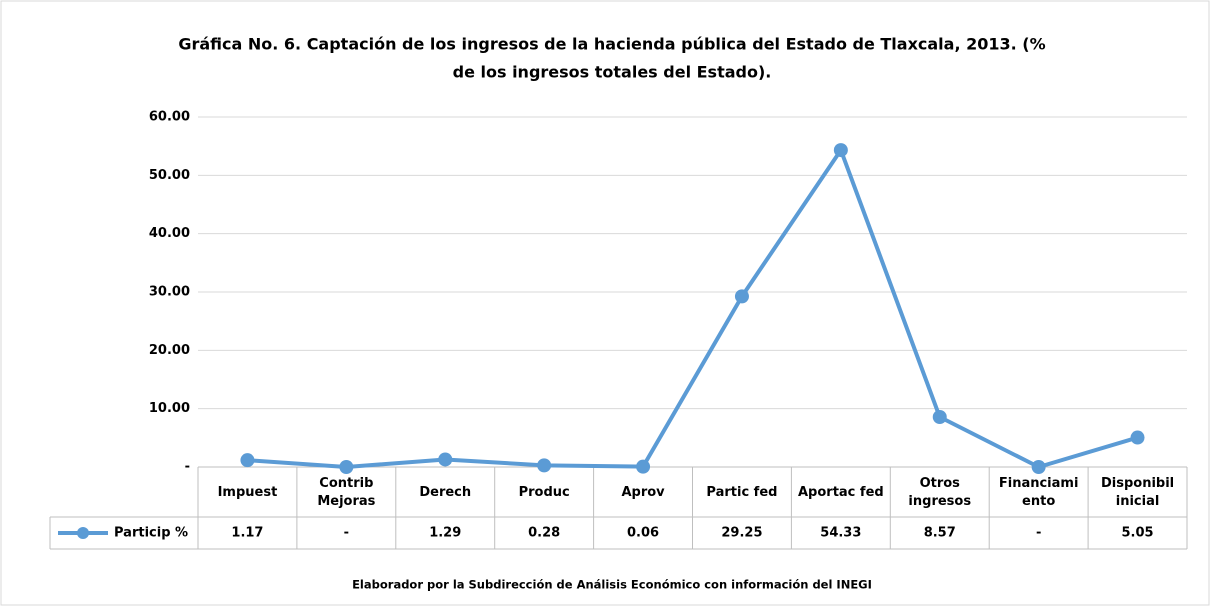 This screenshot has height=607, width=1212. I want to click on legend-marker, so click(83, 533).